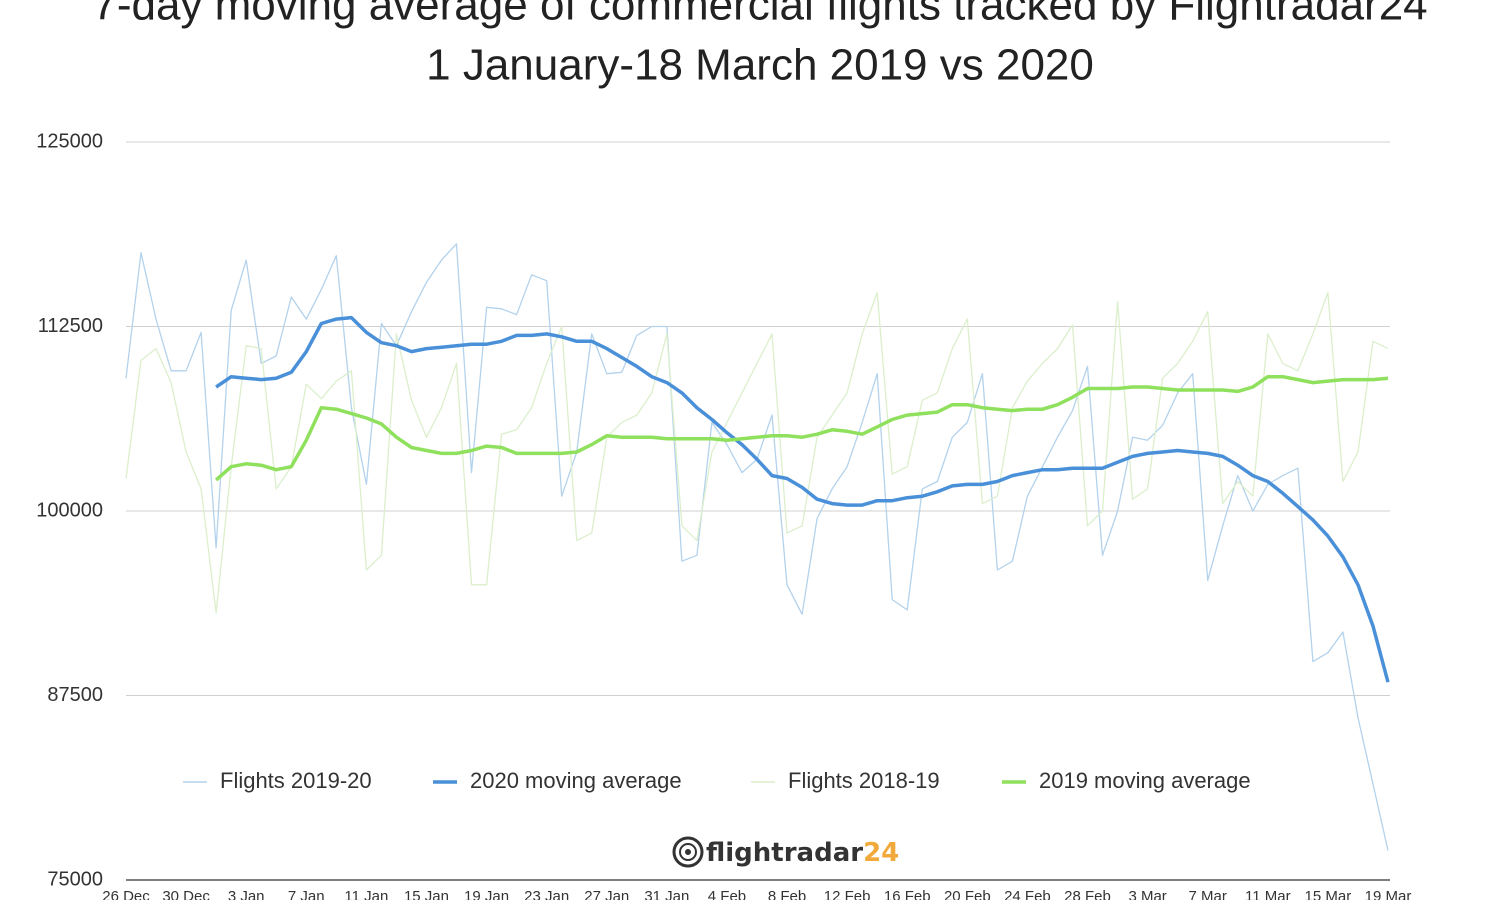  What do you see at coordinates (864, 780) in the screenshot?
I see `legend-label: Flights 2018-19` at bounding box center [864, 780].